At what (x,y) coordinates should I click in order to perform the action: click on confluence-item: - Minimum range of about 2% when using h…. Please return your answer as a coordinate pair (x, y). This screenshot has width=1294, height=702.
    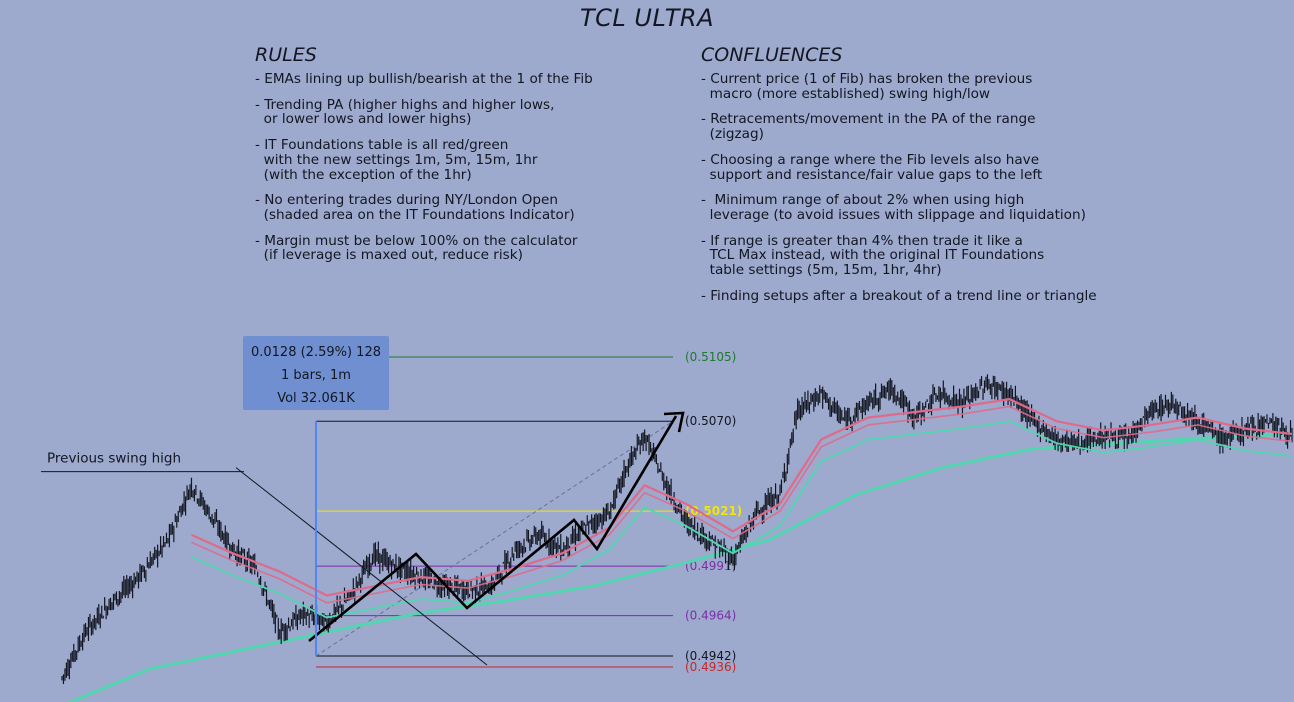
    Looking at the image, I should click on (893, 207).